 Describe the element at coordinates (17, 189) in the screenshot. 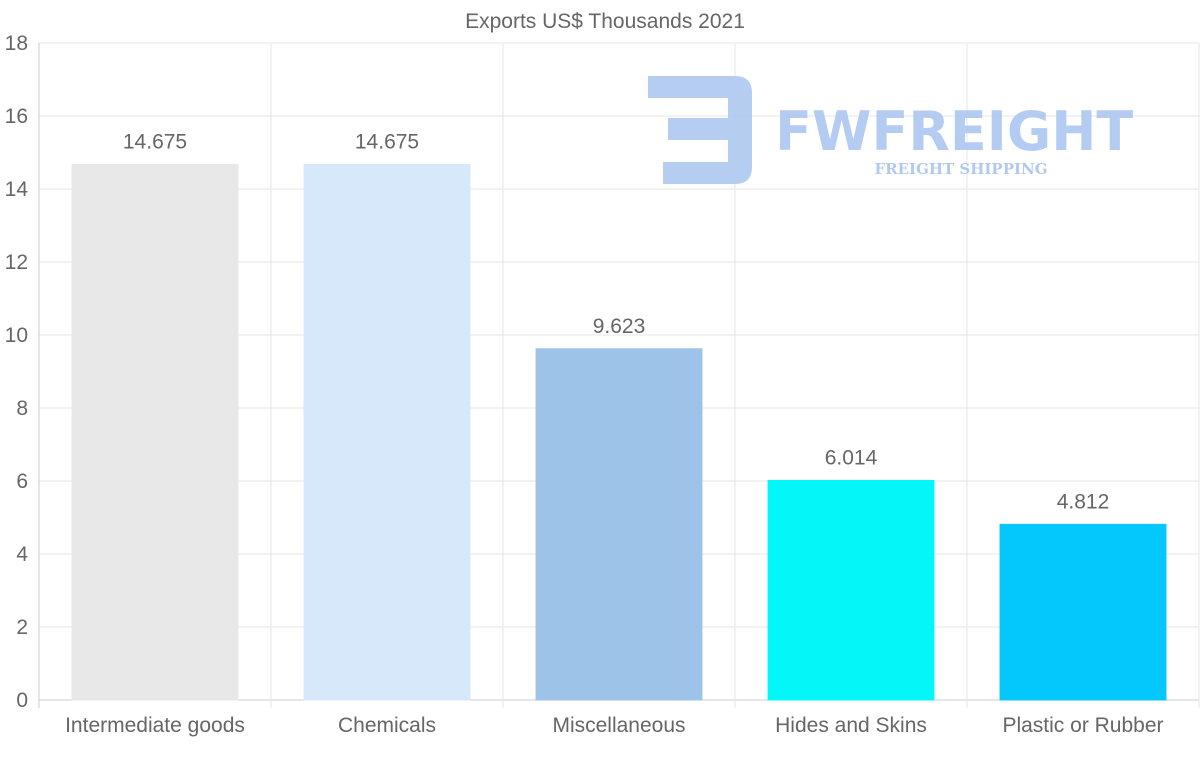

I see `y-tick-label: 14` at that location.